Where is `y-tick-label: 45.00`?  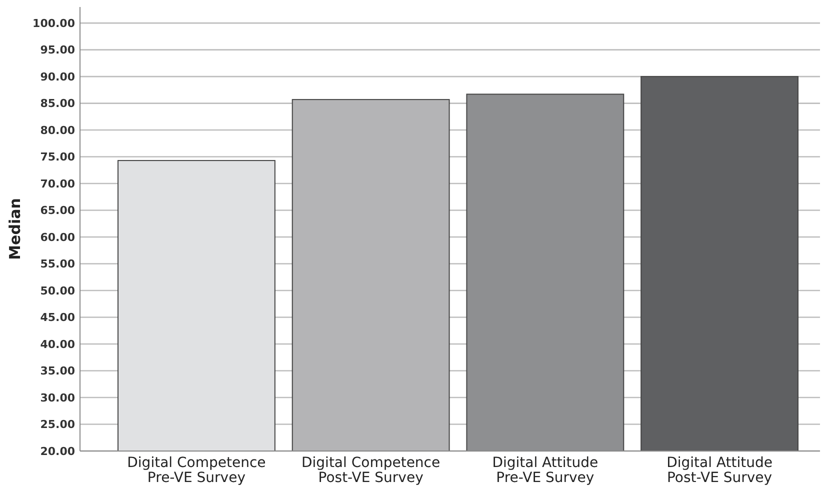 y-tick-label: 45.00 is located at coordinates (58, 317).